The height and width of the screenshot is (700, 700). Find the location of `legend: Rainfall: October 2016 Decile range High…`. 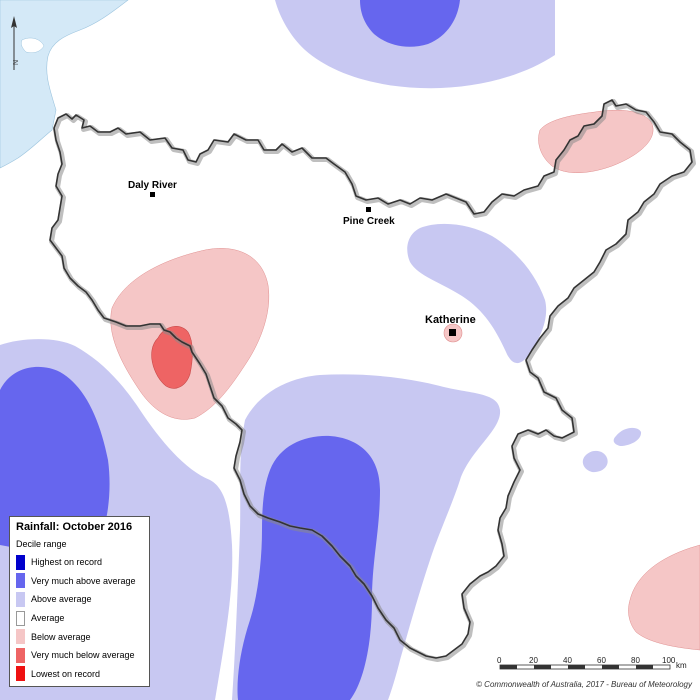

legend: Rainfall: October 2016 Decile range High… is located at coordinates (79, 601).